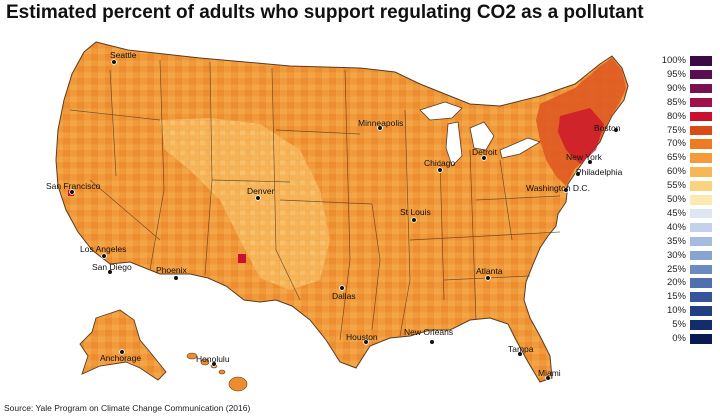 The width and height of the screenshot is (720, 416). Describe the element at coordinates (676, 269) in the screenshot. I see `legend-label: 25%` at that location.